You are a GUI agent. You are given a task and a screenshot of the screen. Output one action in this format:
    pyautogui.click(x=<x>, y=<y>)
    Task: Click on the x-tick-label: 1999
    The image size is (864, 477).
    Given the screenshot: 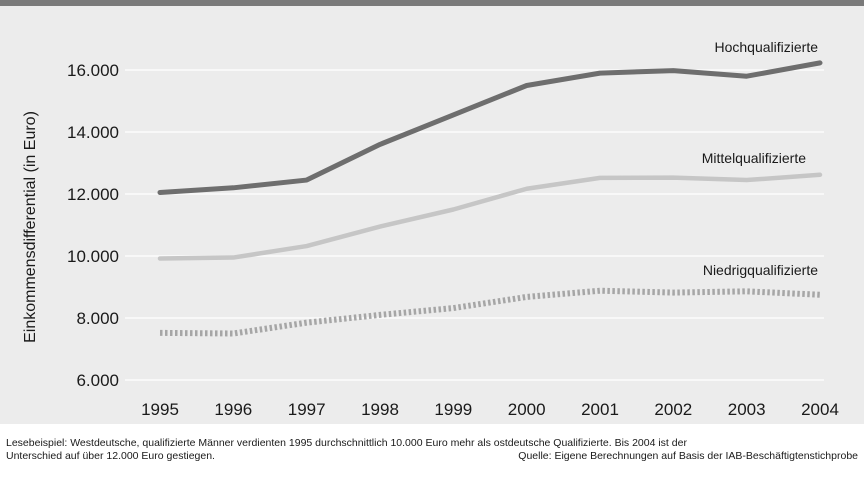 What is the action you would take?
    pyautogui.click(x=453, y=409)
    